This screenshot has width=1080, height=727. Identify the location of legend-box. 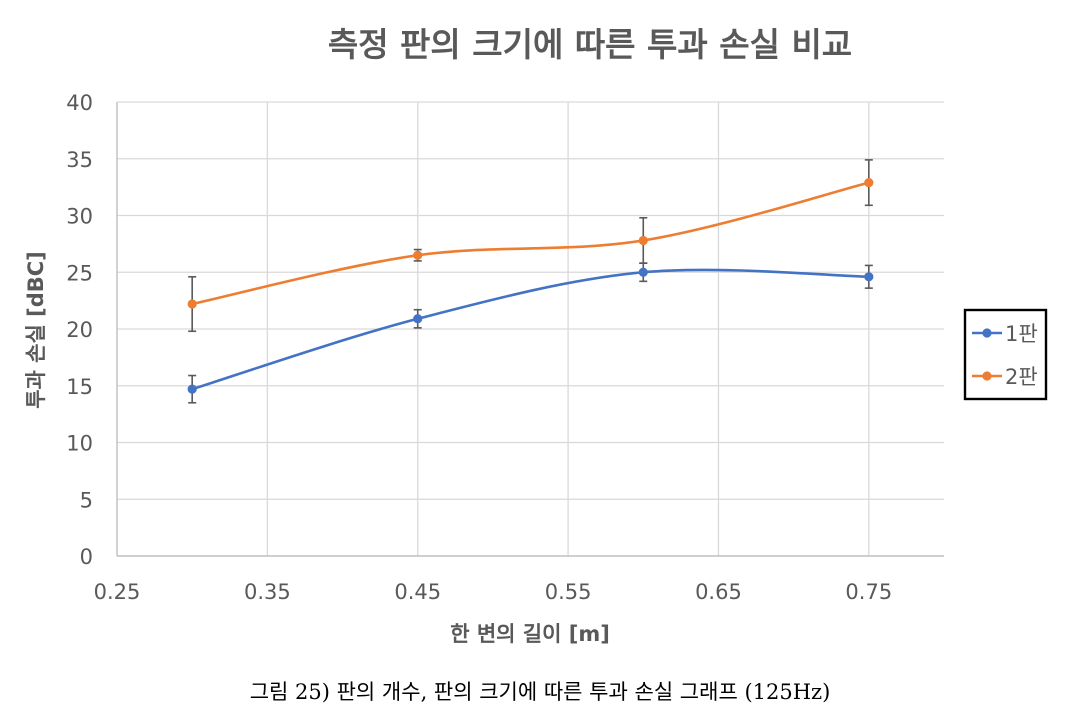
(1005, 354).